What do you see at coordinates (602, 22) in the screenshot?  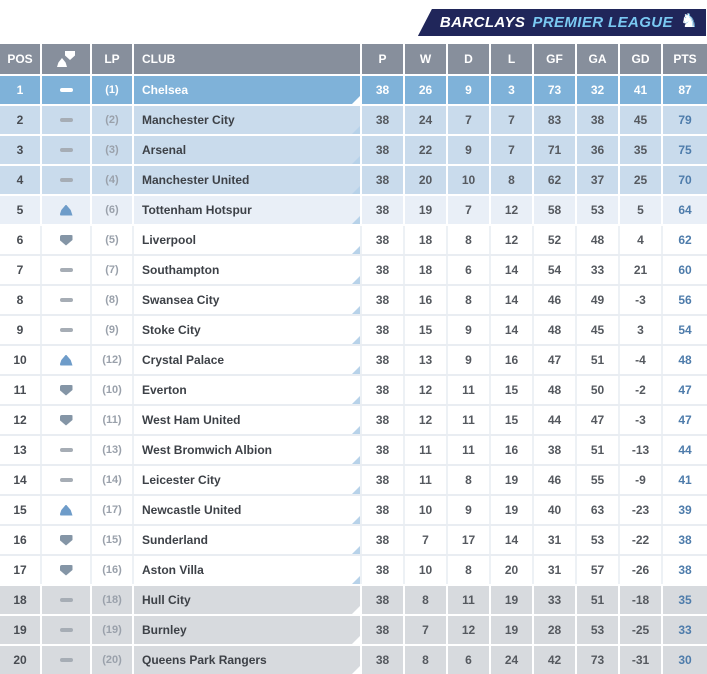 I see `logo-competition-text: PREMIER LEAGUE` at bounding box center [602, 22].